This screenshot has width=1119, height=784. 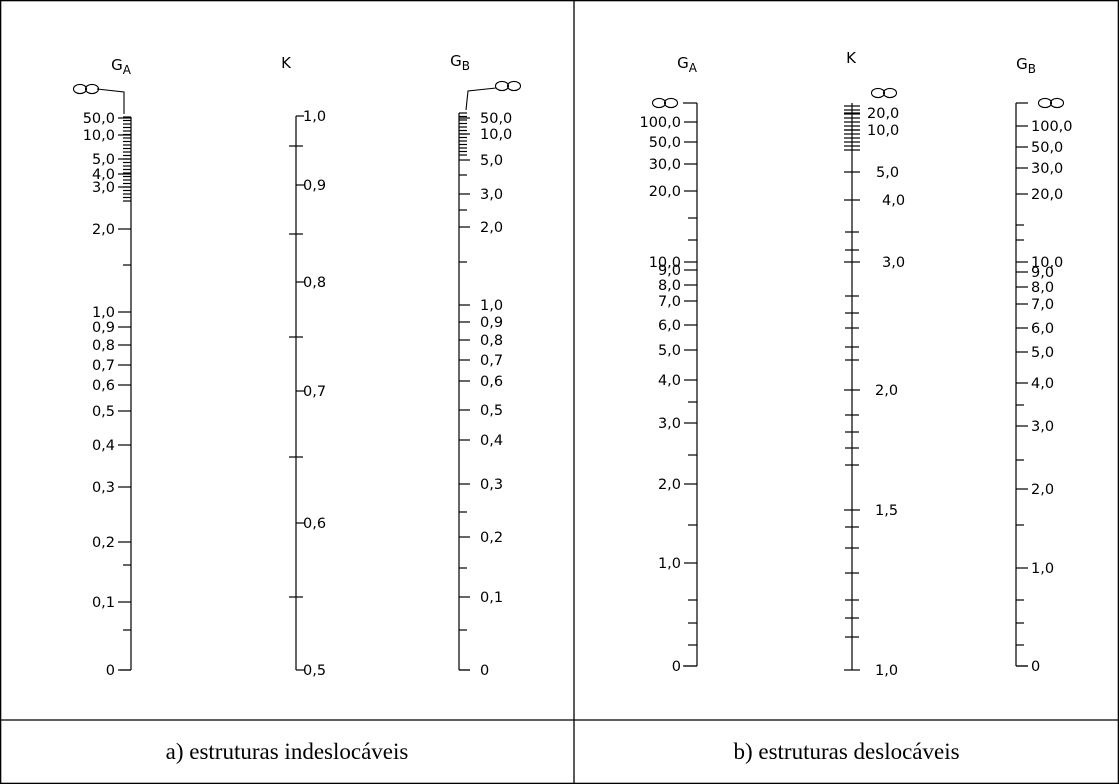 What do you see at coordinates (496, 119) in the screenshot?
I see `panel-a-gb-label: 50,0` at bounding box center [496, 119].